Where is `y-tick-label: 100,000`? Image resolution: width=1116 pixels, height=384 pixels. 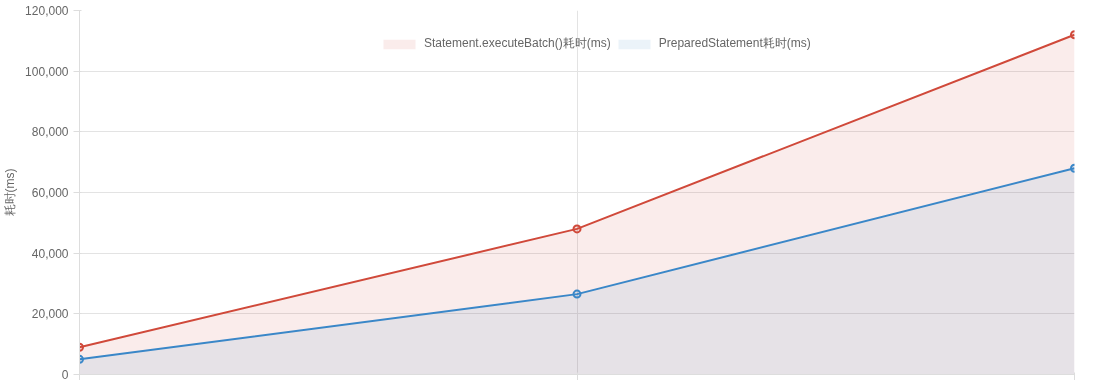 y-tick-label: 100,000 is located at coordinates (47, 71).